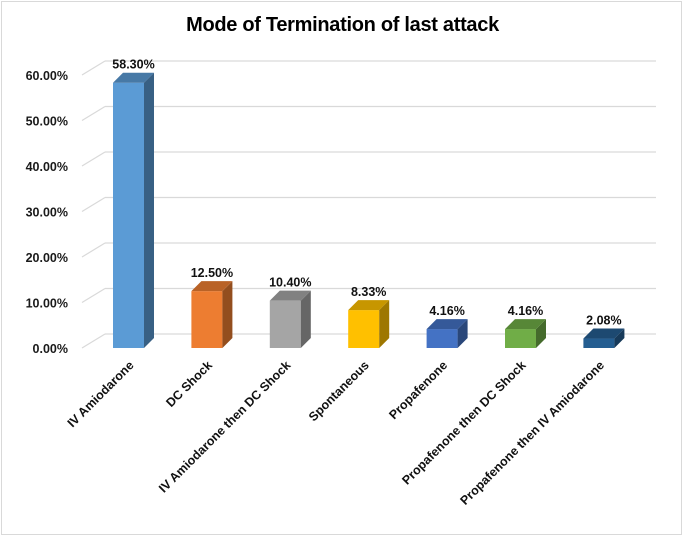 The width and height of the screenshot is (685, 538). What do you see at coordinates (101, 394) in the screenshot?
I see `x-category-label: IV Amiodarone` at bounding box center [101, 394].